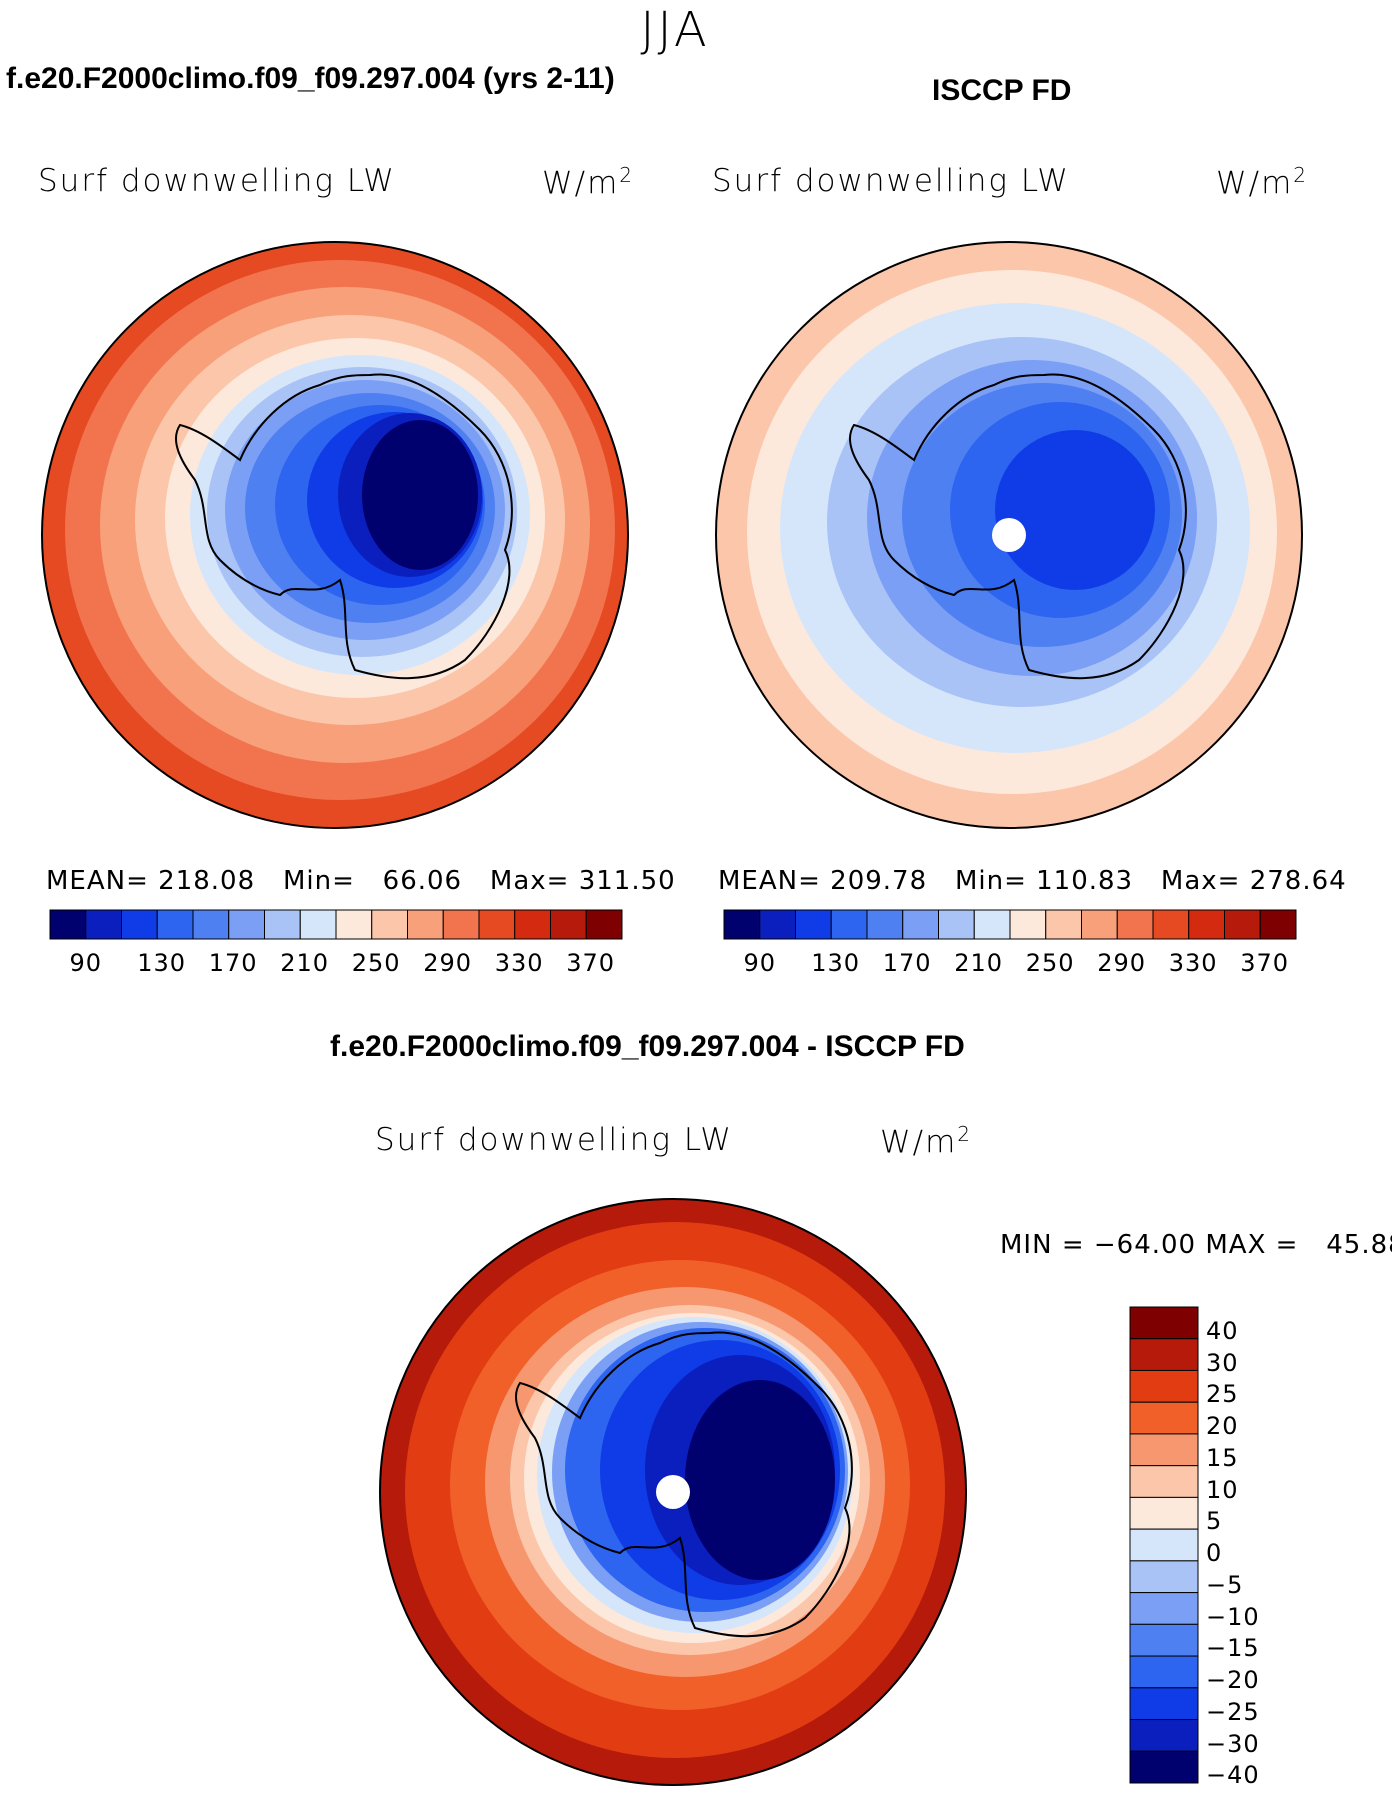  Describe the element at coordinates (1222, 1489) in the screenshot. I see `diff-colorbar-tick-label: 10` at that location.